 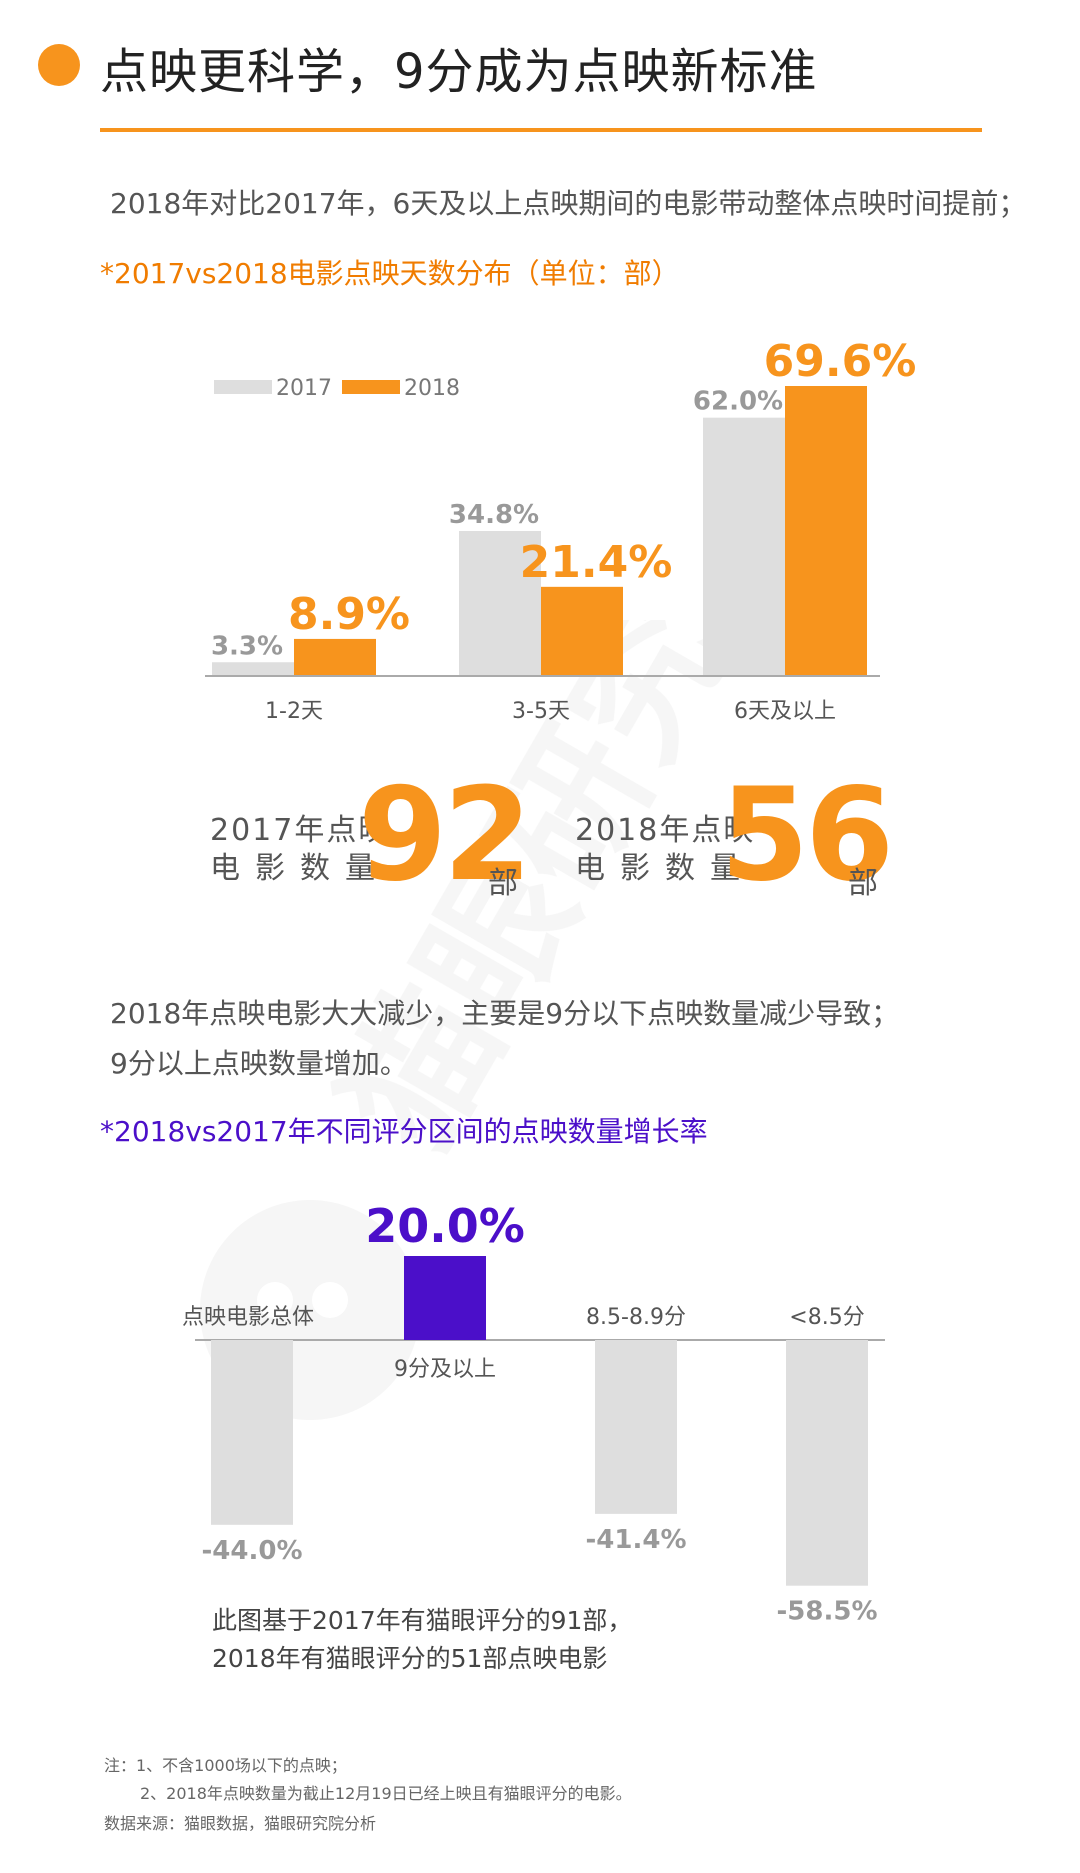 What do you see at coordinates (294, 711) in the screenshot?
I see `category-label-0: 1-2天` at bounding box center [294, 711].